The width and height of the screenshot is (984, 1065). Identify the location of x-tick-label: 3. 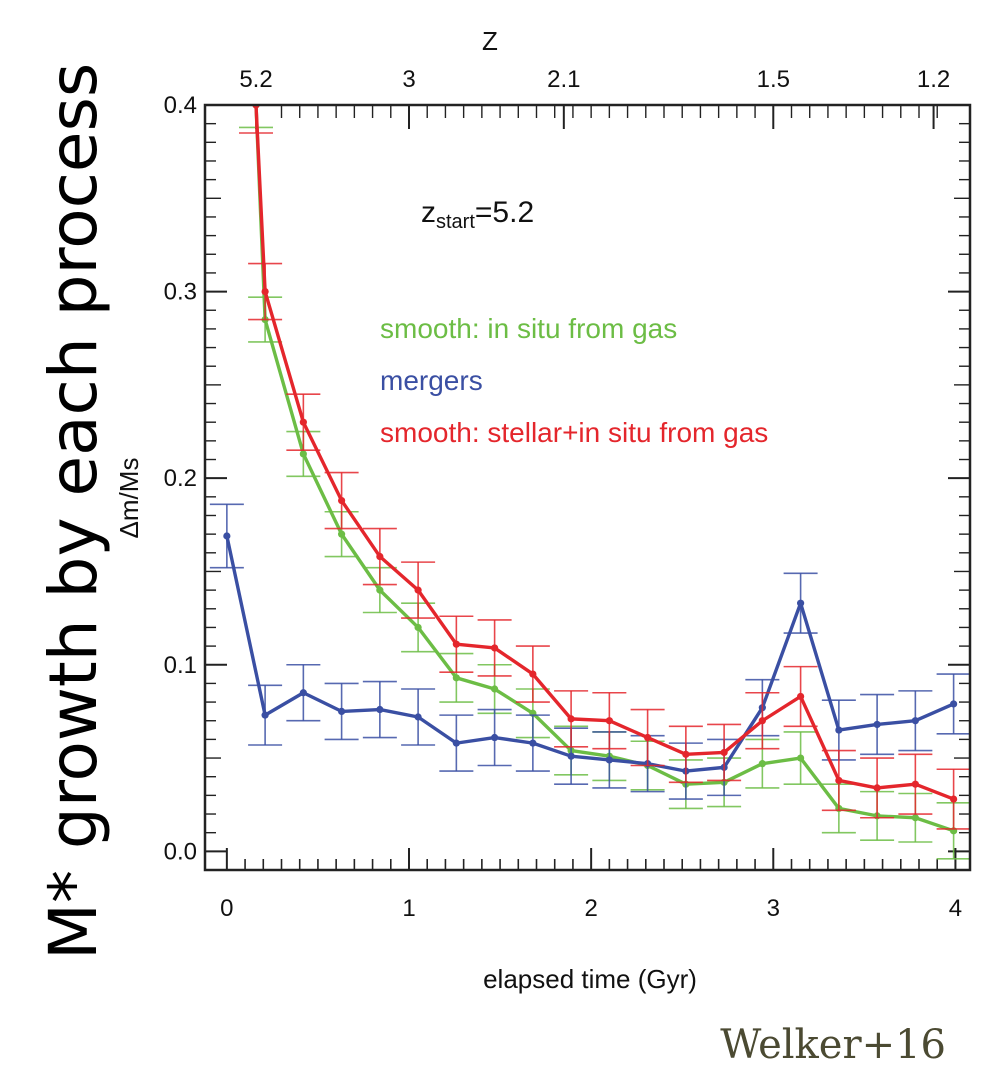
(773, 908).